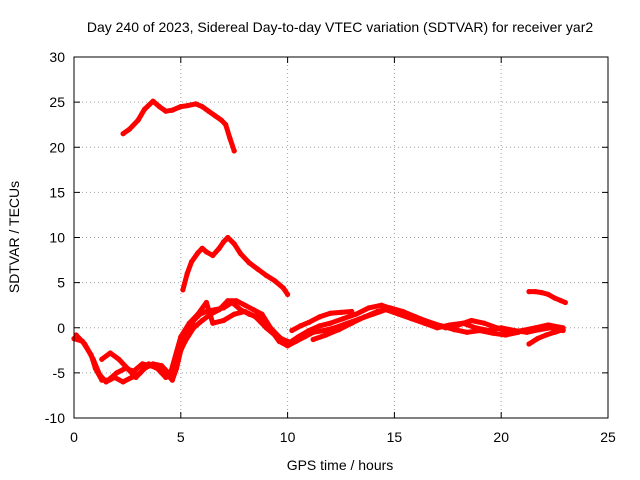 This screenshot has width=640, height=480. What do you see at coordinates (61, 328) in the screenshot?
I see `y-tick-label: 0` at bounding box center [61, 328].